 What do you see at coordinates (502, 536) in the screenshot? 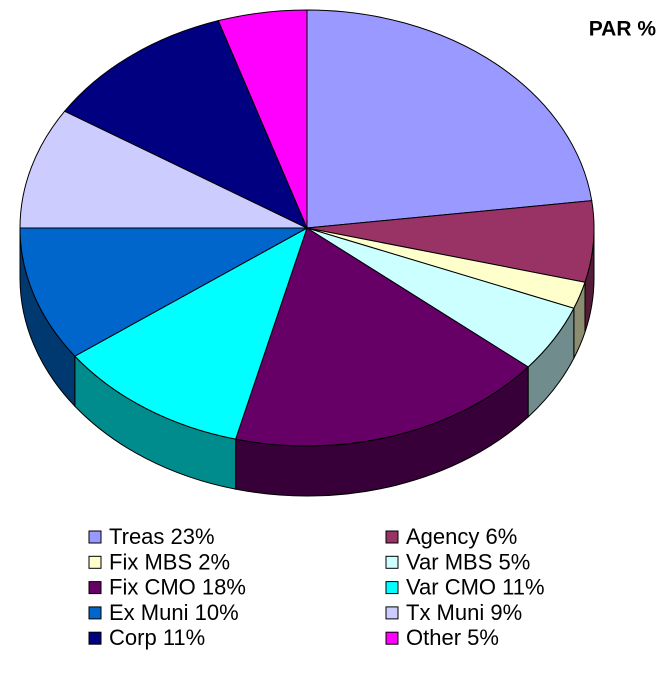
I see `legend-value: 6%` at bounding box center [502, 536].